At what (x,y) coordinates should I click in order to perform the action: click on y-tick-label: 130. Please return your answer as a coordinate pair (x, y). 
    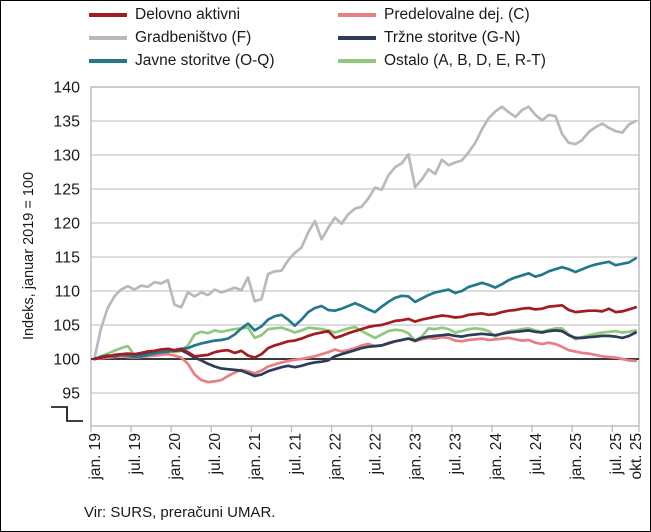
    Looking at the image, I should click on (66, 156).